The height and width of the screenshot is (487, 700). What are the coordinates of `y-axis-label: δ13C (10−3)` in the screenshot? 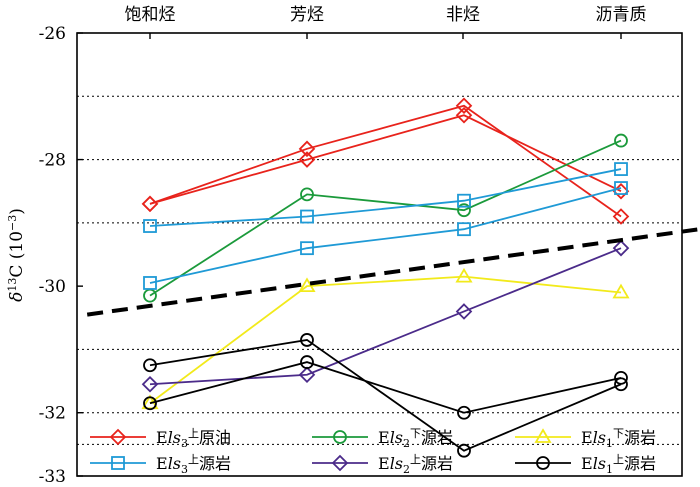 It's located at (17, 255).